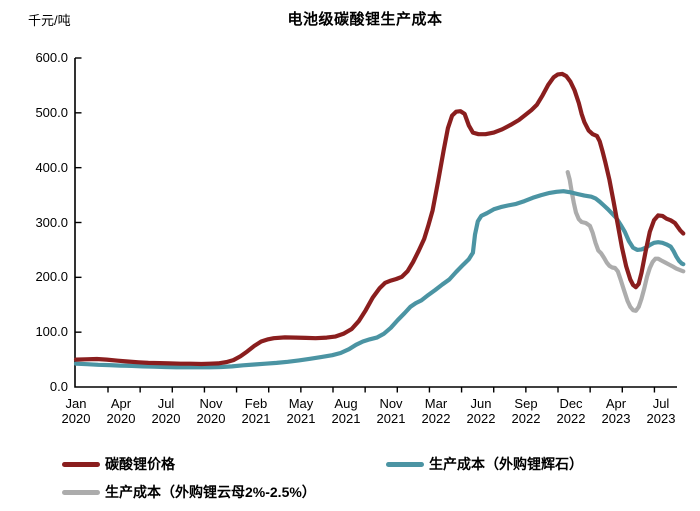 This screenshot has height=511, width=700. Describe the element at coordinates (301, 411) in the screenshot. I see `x-tick-label: May 2021` at that location.